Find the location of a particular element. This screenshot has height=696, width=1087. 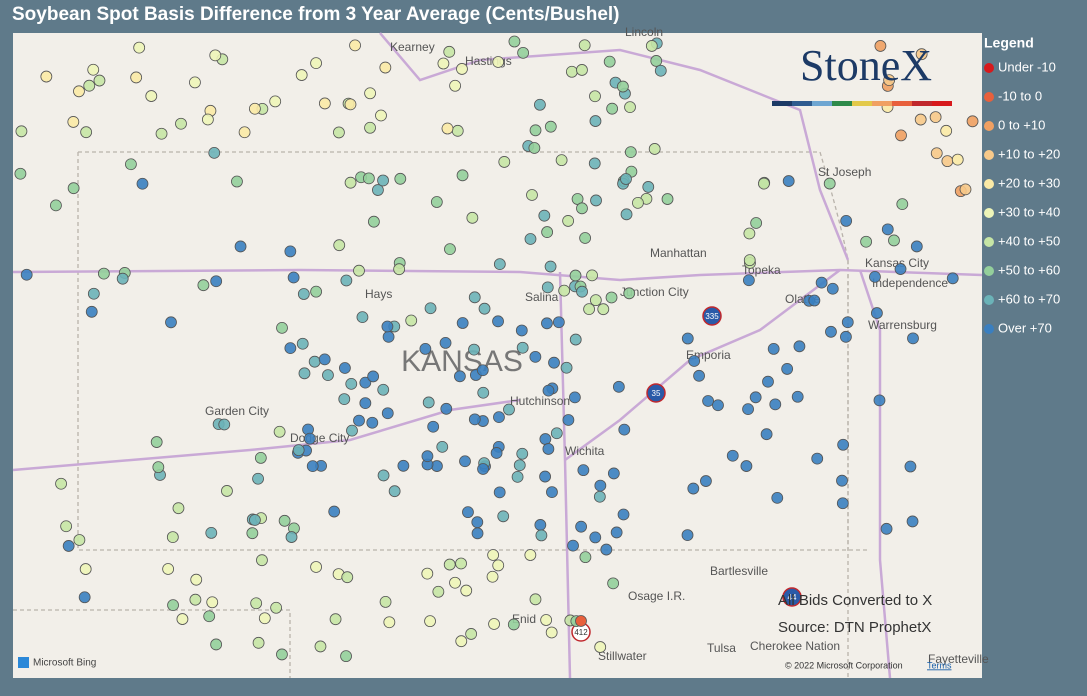

bing-logo: Microsoft Bing is located at coordinates (64, 663).